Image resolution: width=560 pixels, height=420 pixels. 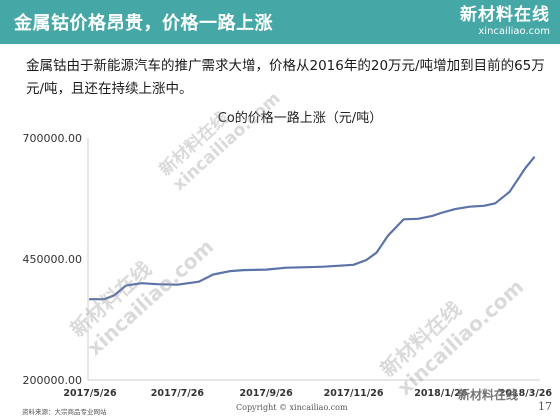 I want to click on x-tick-label: 2017/5/26, so click(x=90, y=393).